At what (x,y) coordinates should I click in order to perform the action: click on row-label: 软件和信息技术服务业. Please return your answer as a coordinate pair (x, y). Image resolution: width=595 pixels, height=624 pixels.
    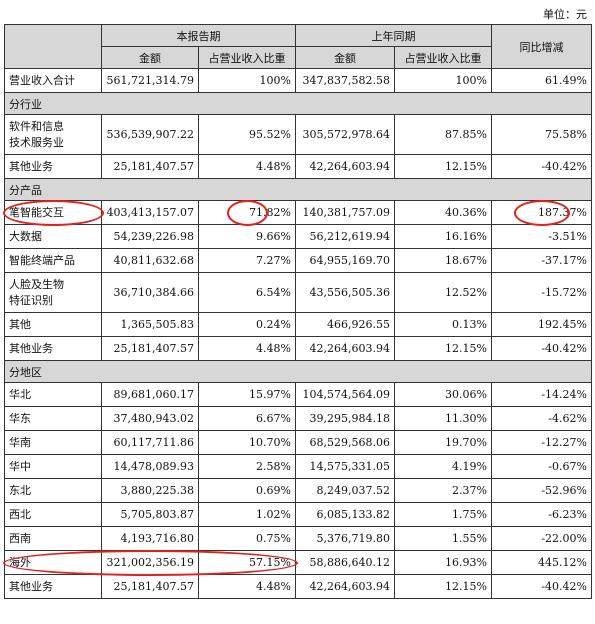
    Looking at the image, I should click on (53, 134).